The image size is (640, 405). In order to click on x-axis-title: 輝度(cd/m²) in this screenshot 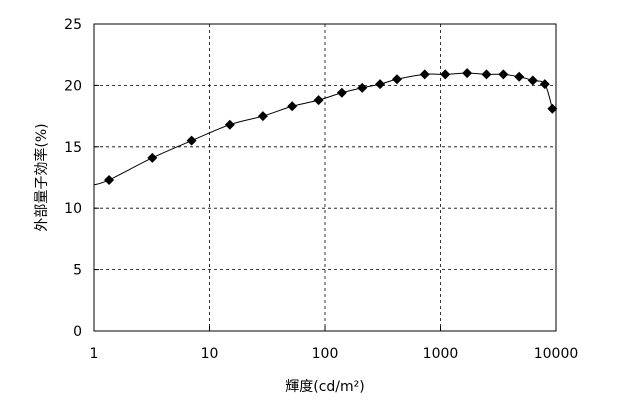, I will do `click(324, 387)`.